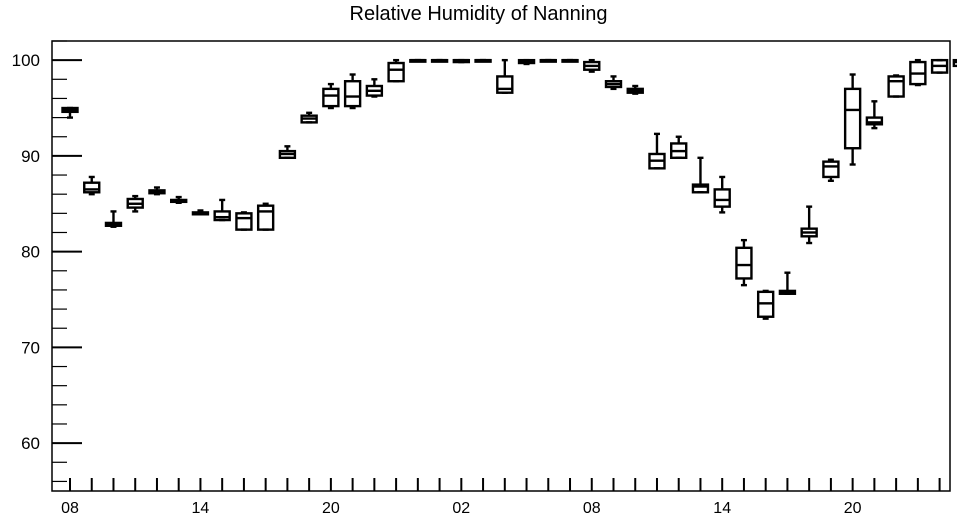 This screenshot has height=520, width=957. Describe the element at coordinates (26, 60) in the screenshot. I see `y-tick-label: 100` at that location.